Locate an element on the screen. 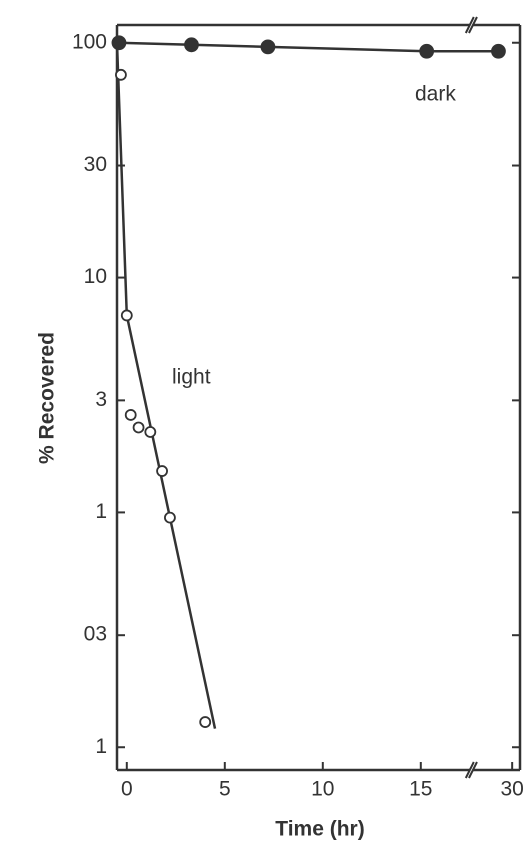 The image size is (532, 845). x-tick-label: 15 is located at coordinates (420, 789).